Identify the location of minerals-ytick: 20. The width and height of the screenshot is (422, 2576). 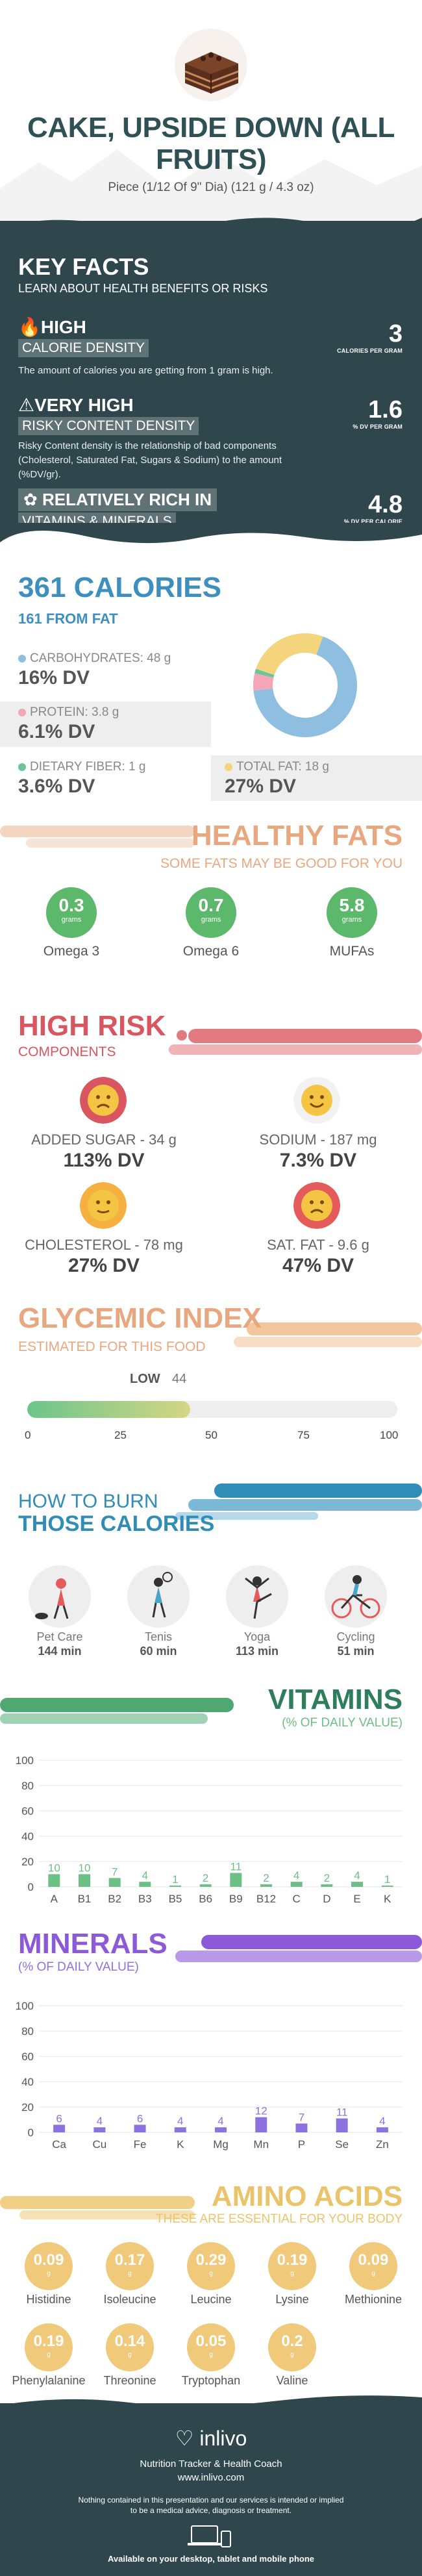
(27, 2107).